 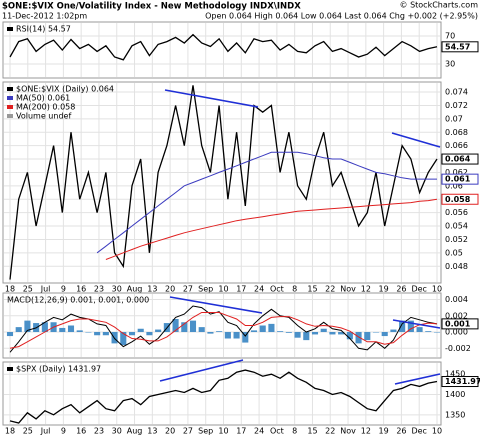 I want to click on legend-entry: MA(200) 0.058, so click(x=45, y=107).